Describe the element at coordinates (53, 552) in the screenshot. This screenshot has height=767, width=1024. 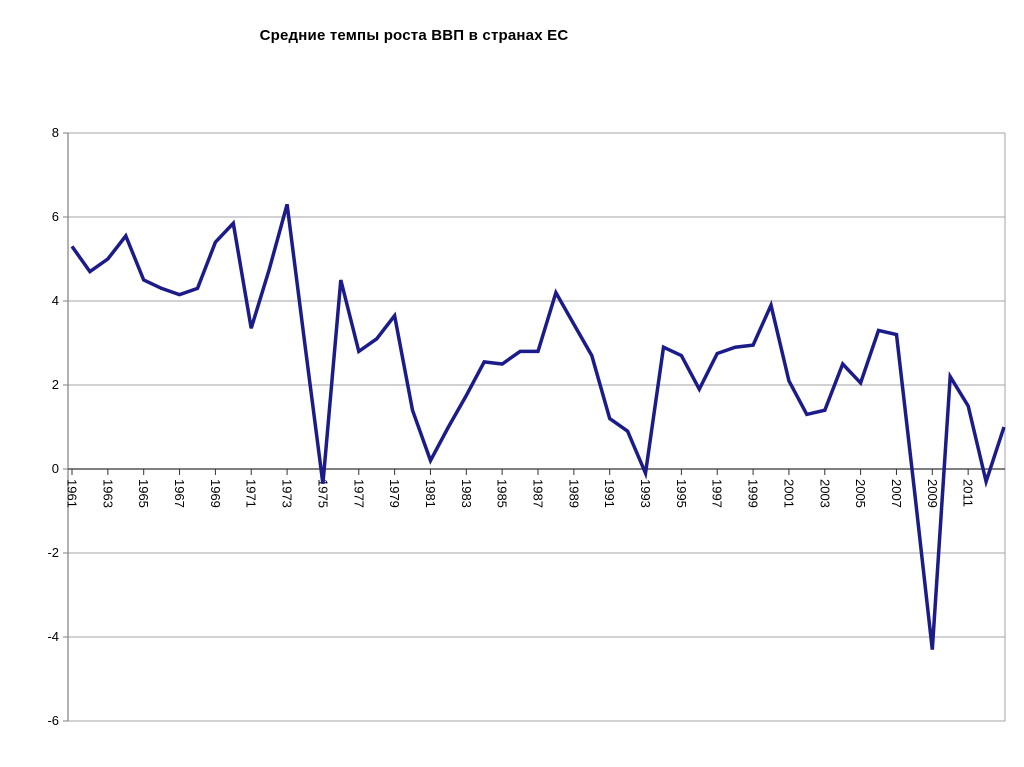
I see `y-tick-label: -2` at that location.